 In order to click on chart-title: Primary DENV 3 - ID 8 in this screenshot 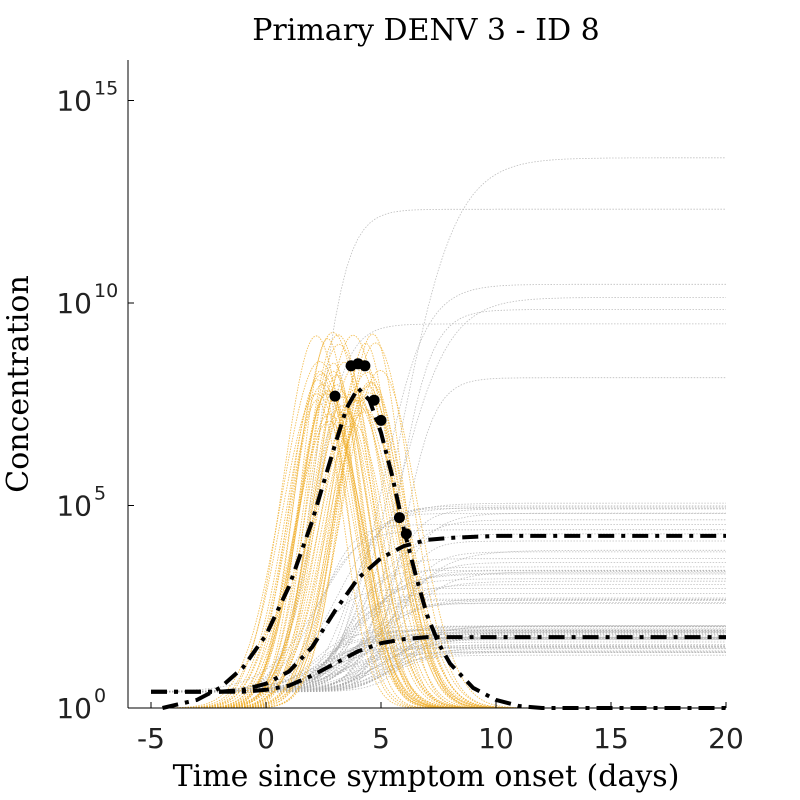, I will do `click(426, 30)`.